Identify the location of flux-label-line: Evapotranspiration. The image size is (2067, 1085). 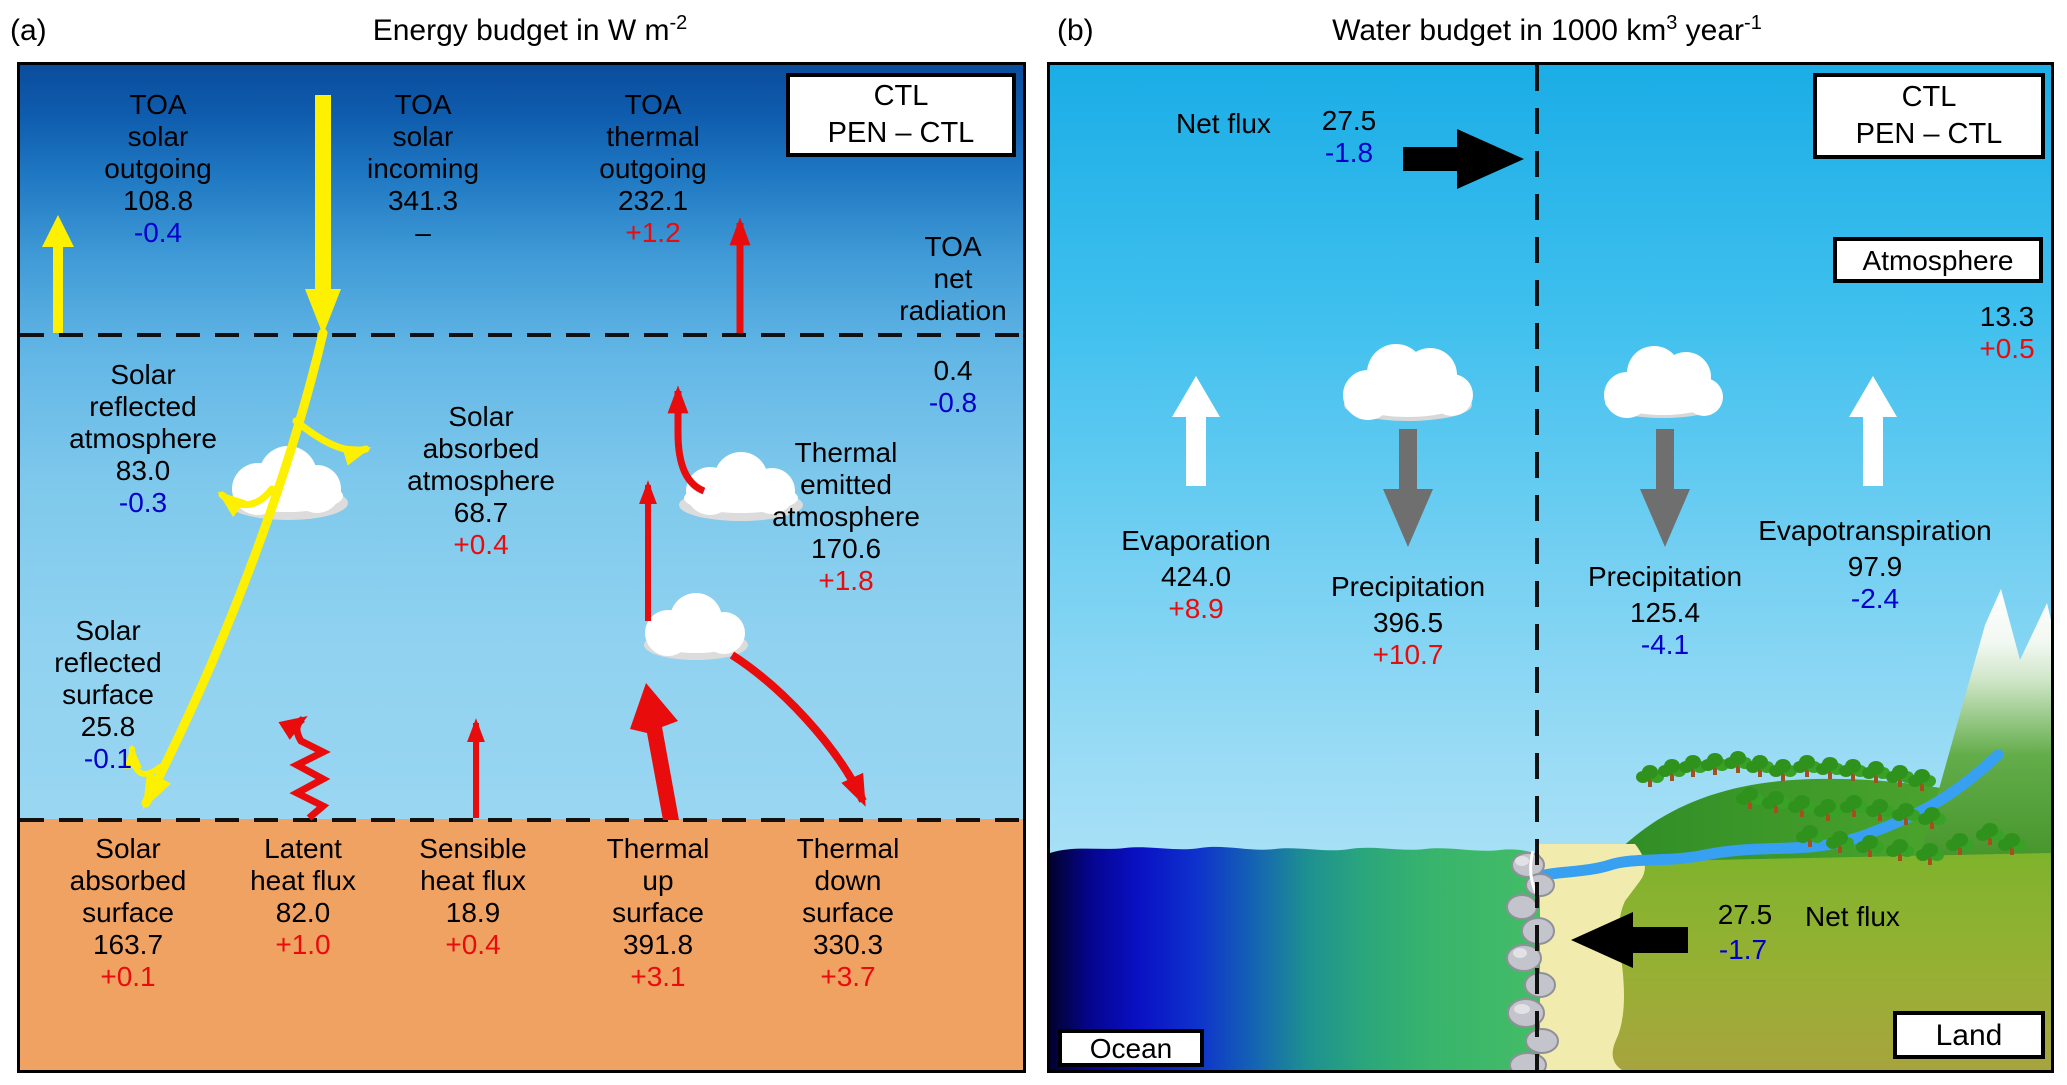
(1875, 530).